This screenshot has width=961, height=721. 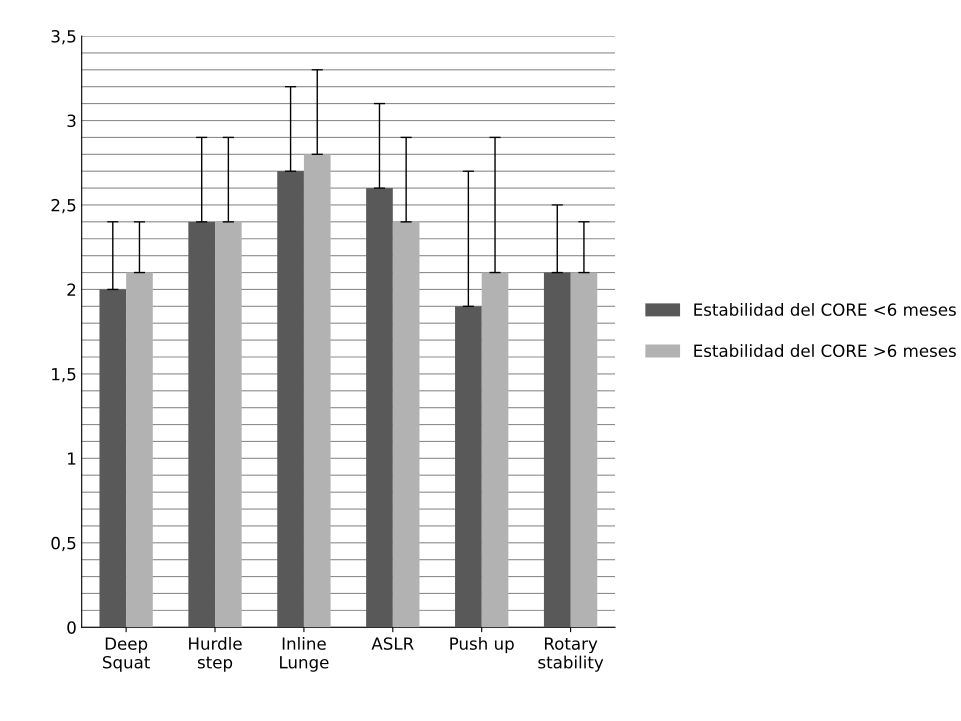 What do you see at coordinates (304, 654) in the screenshot?
I see `x-tick-label: Inline Lunge` at bounding box center [304, 654].